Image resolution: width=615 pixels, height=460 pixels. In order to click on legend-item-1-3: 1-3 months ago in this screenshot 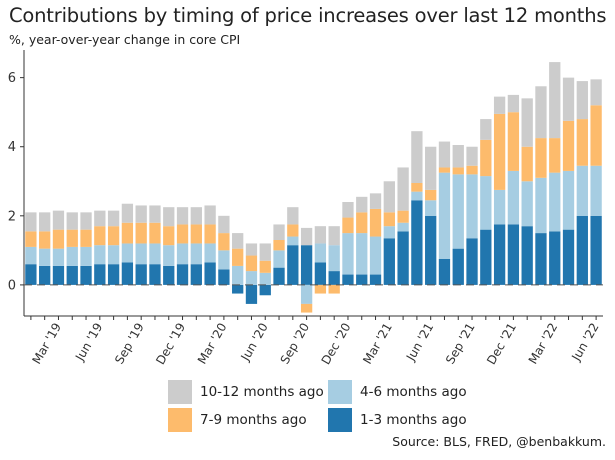, I will do `click(397, 420)`.